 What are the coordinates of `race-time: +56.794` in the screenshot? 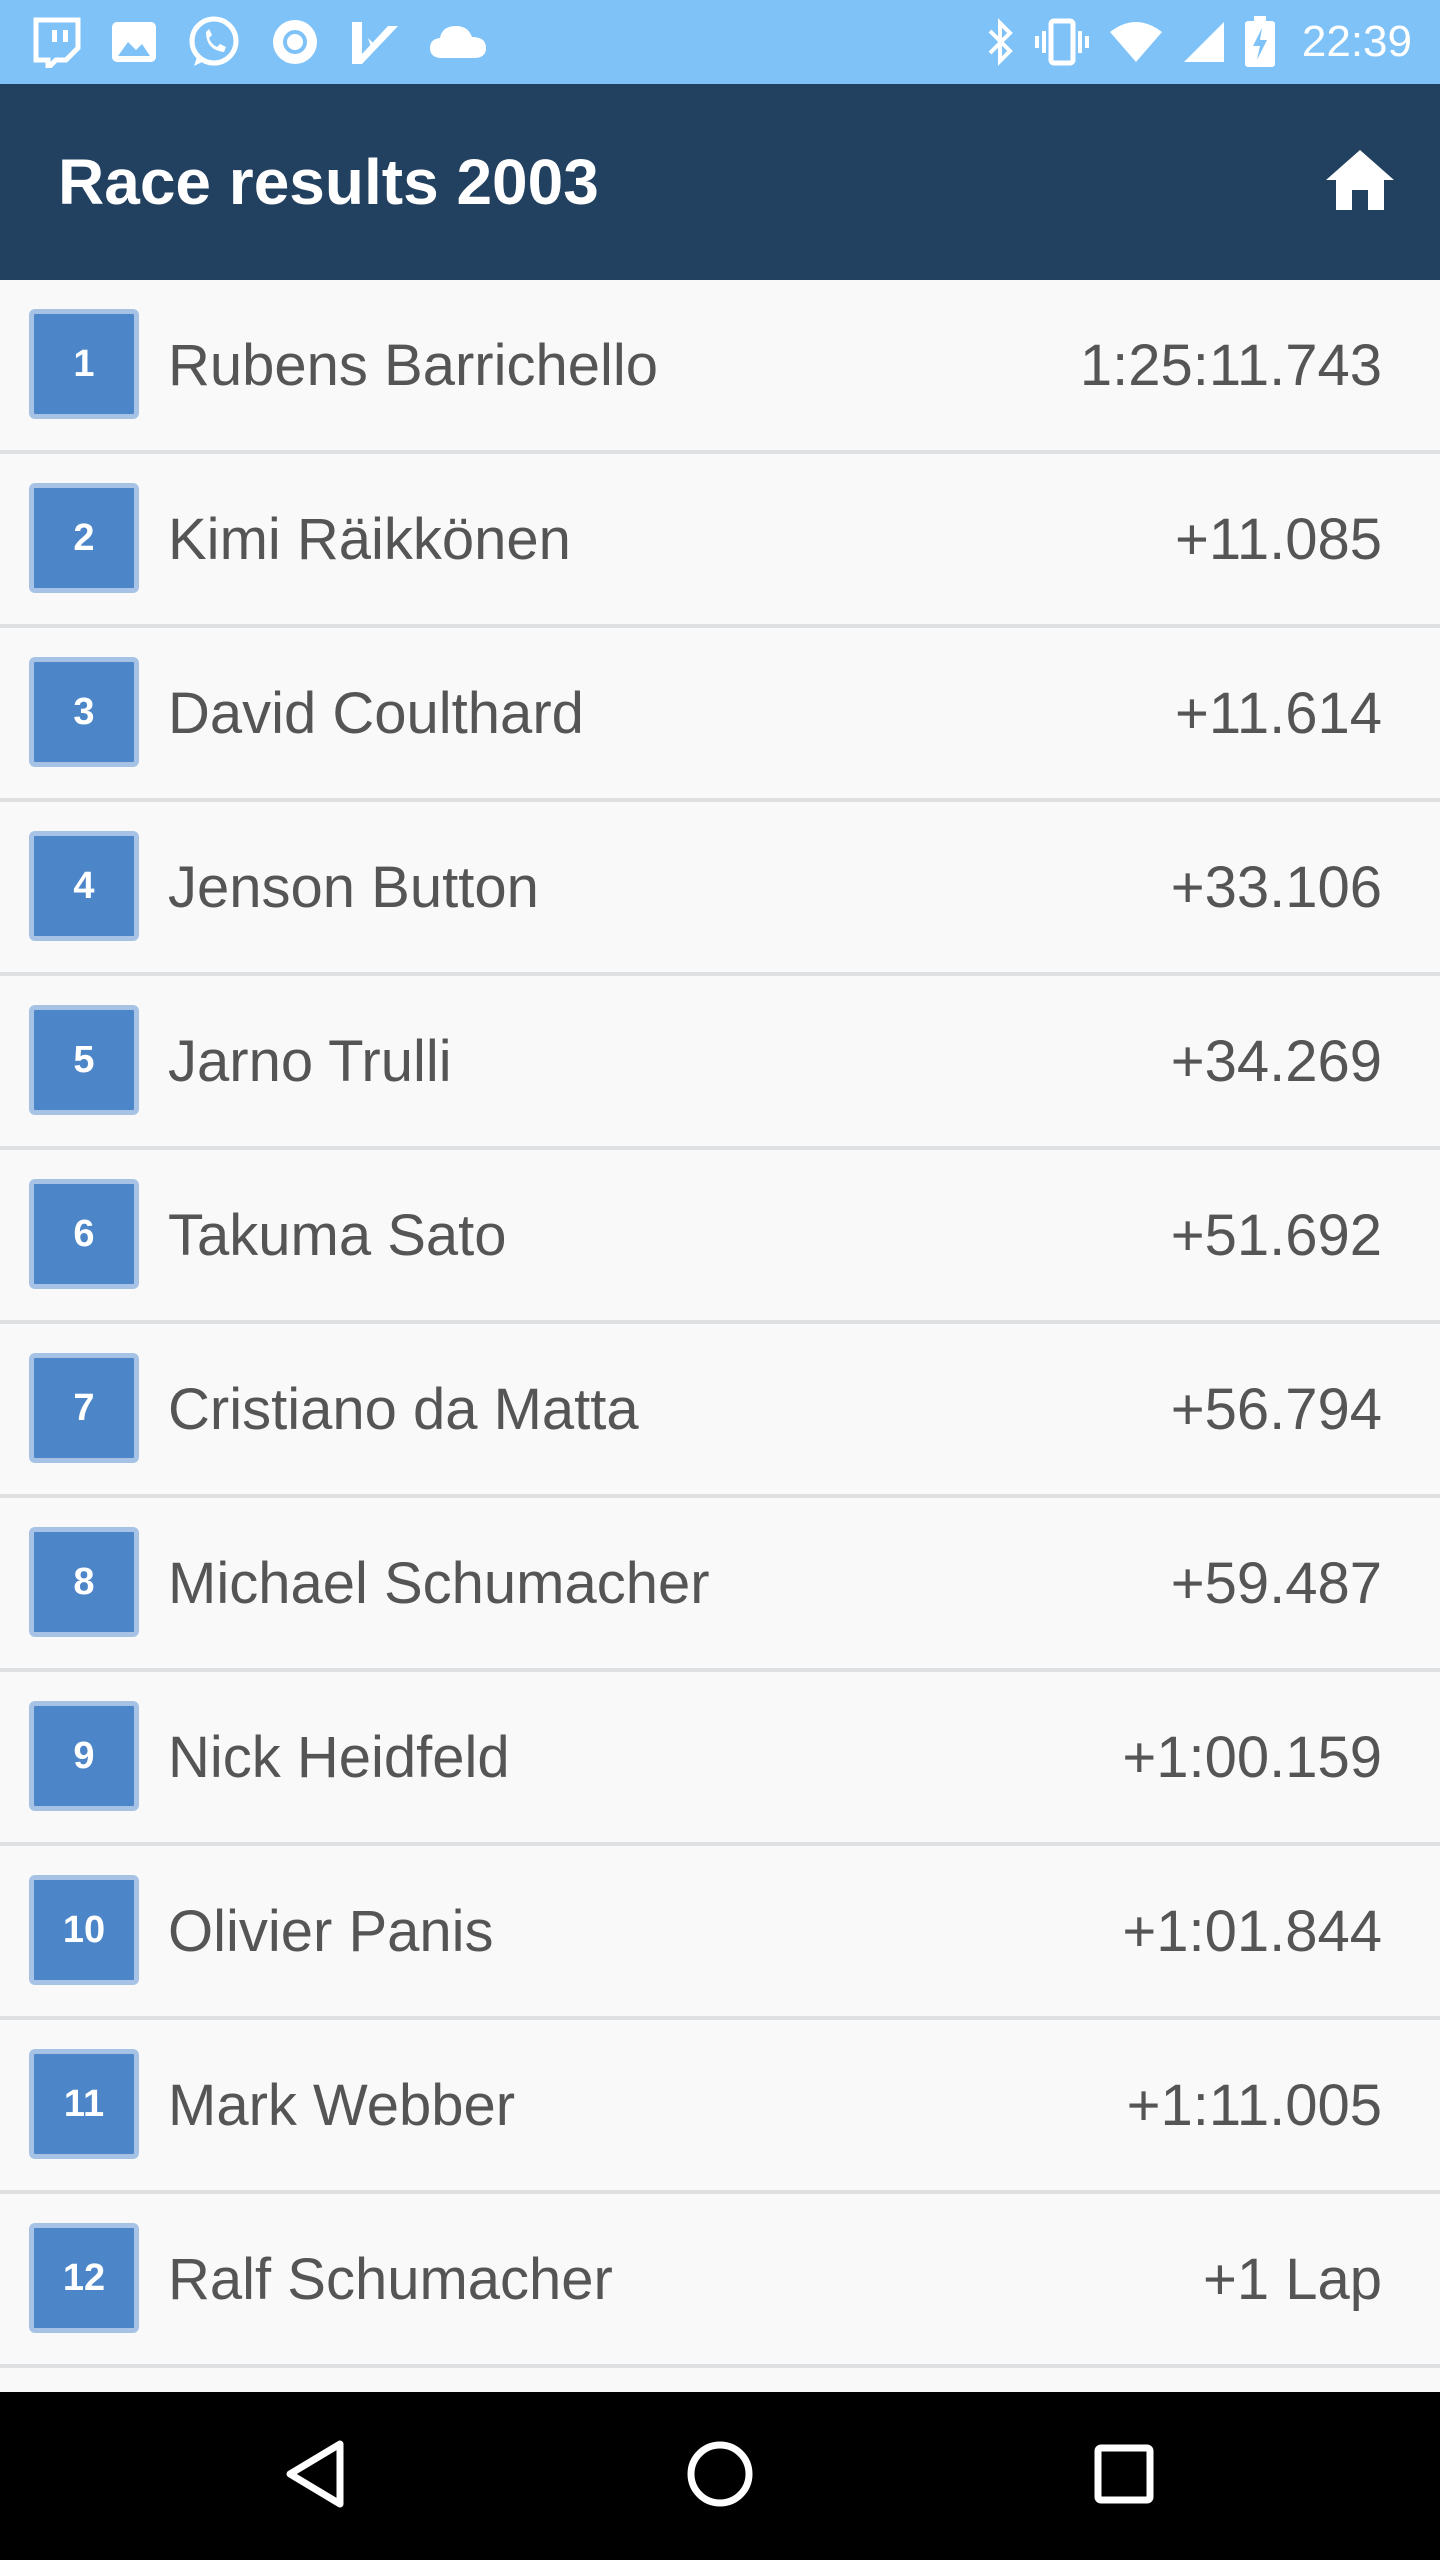 It's located at (1276, 1409).